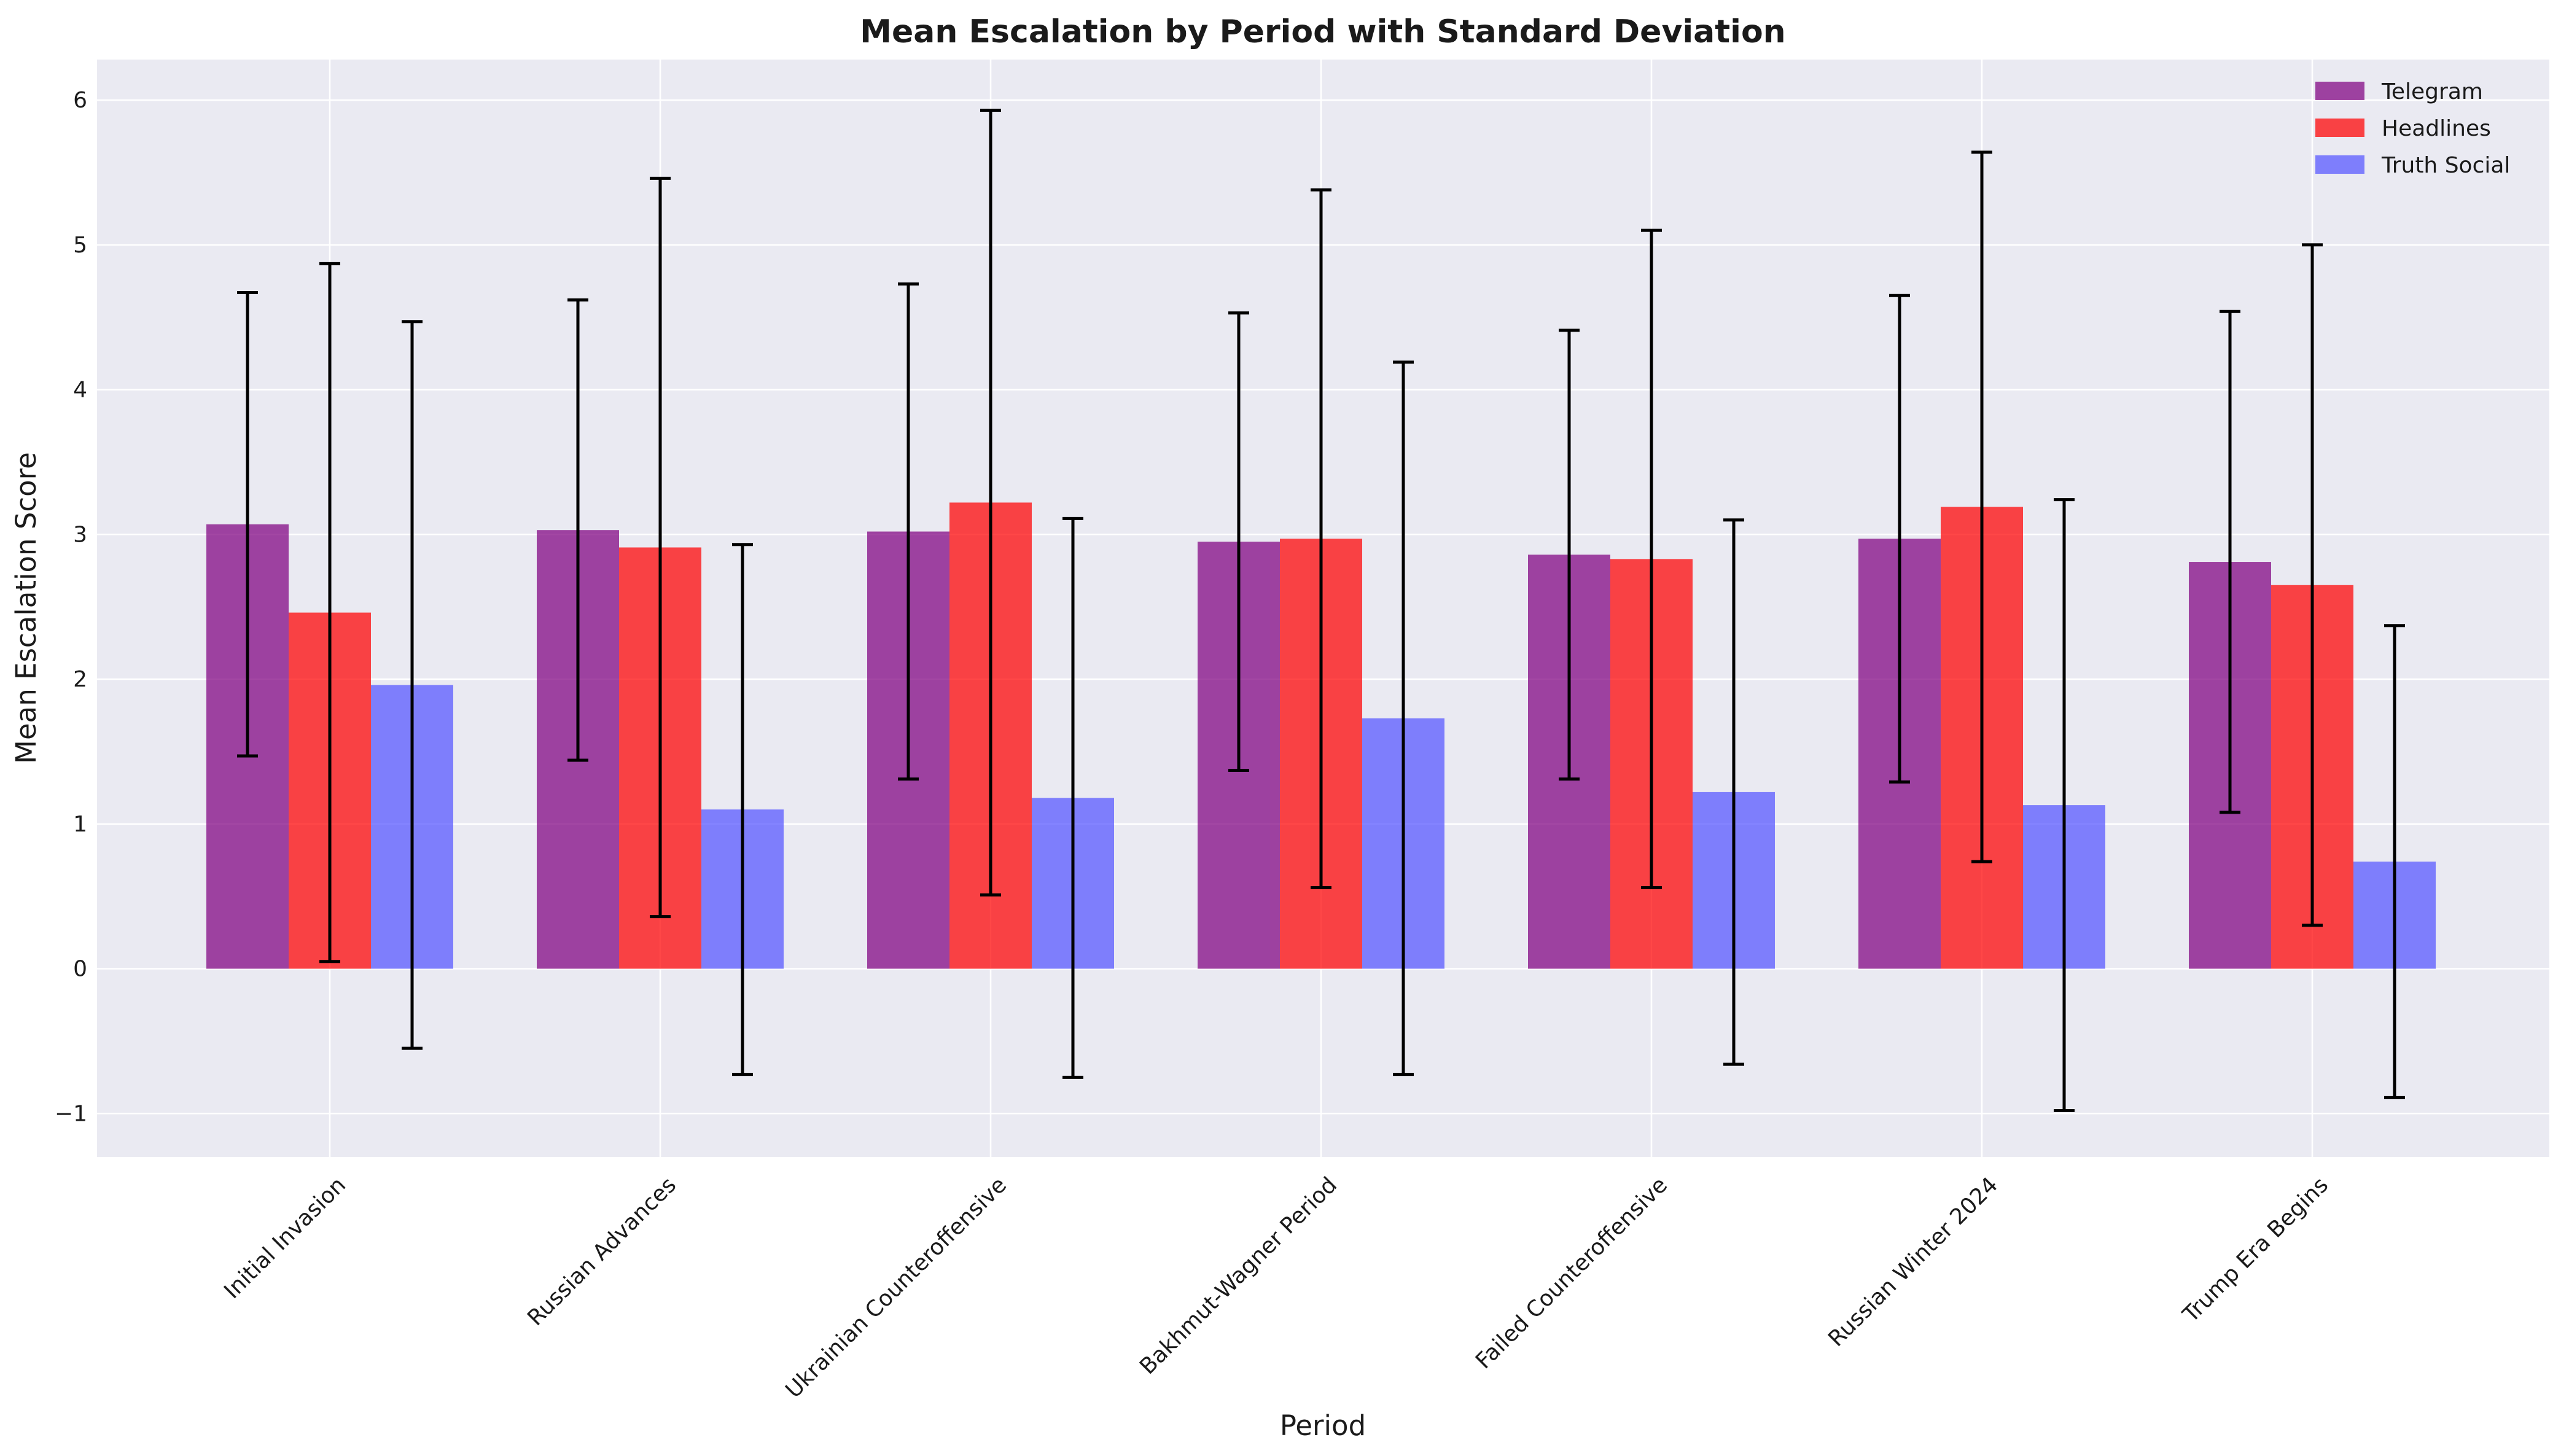 Image resolution: width=2561 pixels, height=1456 pixels. What do you see at coordinates (80, 969) in the screenshot?
I see `y-tick-label: 0` at bounding box center [80, 969].